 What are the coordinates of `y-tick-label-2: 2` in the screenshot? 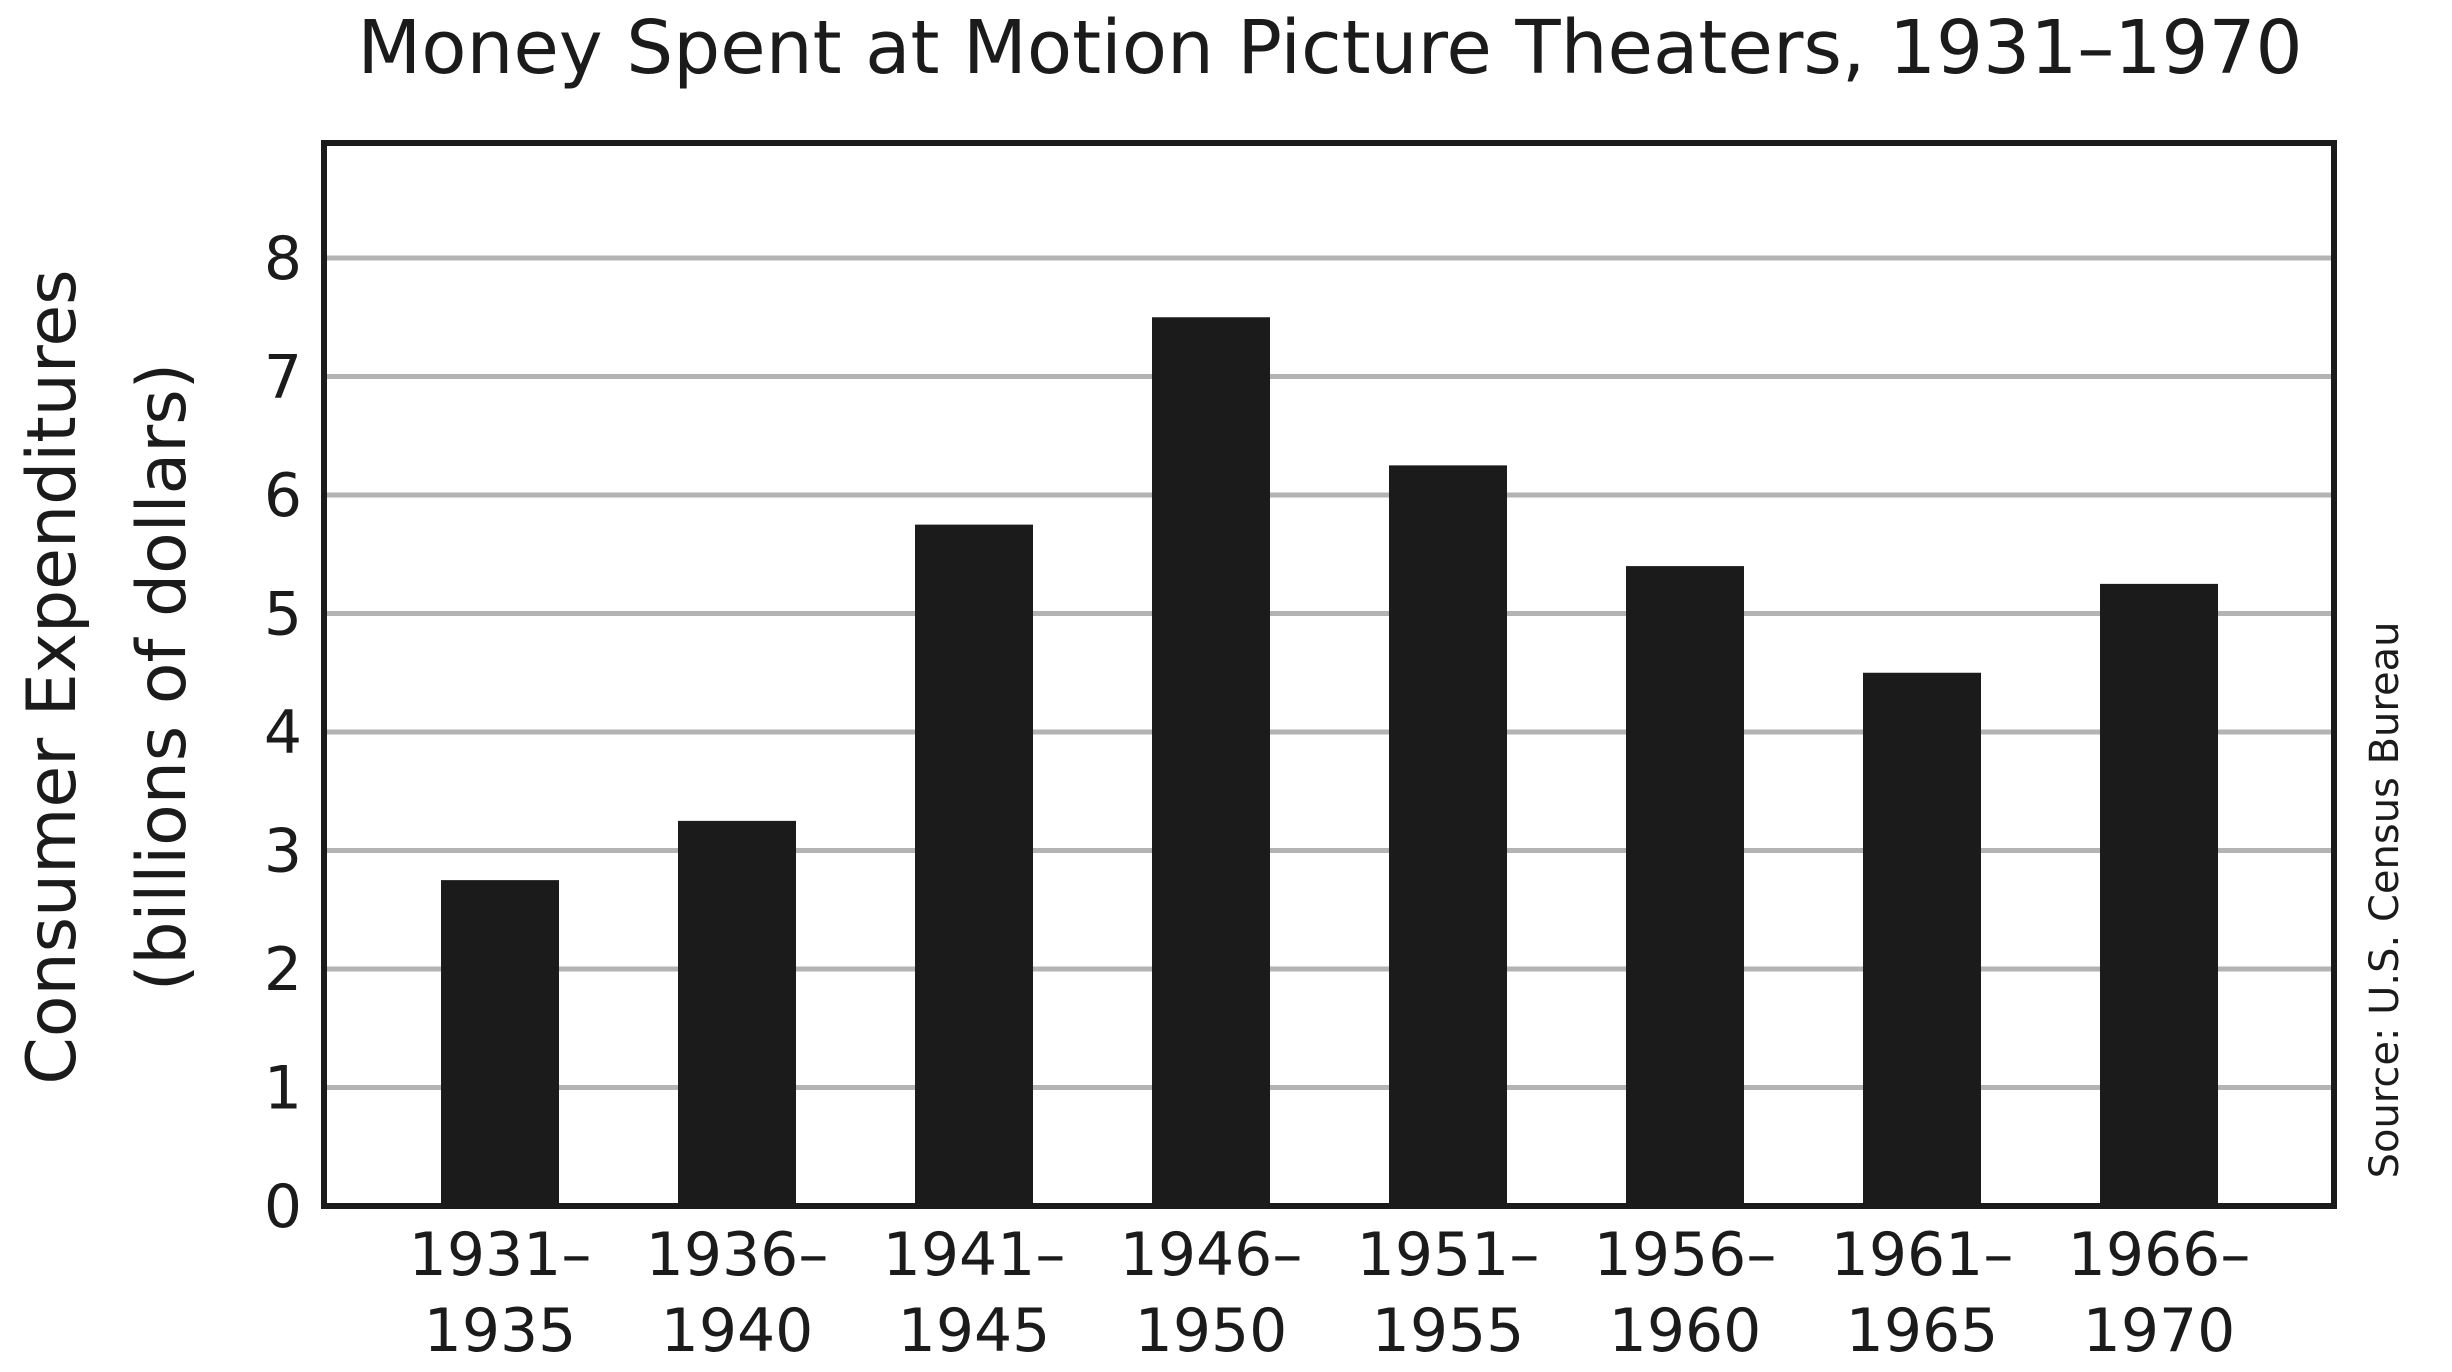 It's located at (283, 970).